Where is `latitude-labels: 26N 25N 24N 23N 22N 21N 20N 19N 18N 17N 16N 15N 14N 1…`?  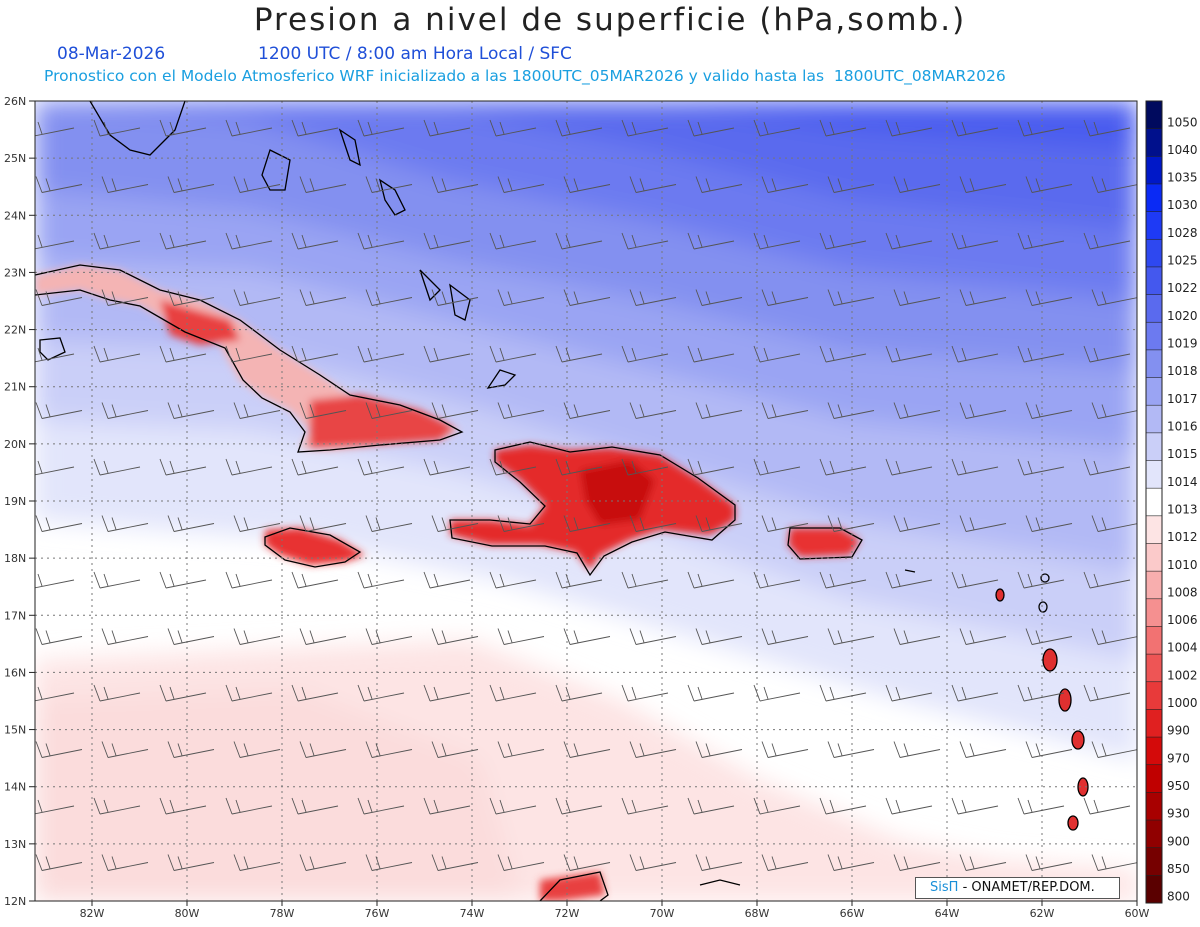 latitude-labels: 26N 25N 24N 23N 22N 21N 20N 19N 18N 17N 16N 15N 14N 1… is located at coordinates (19, 501).